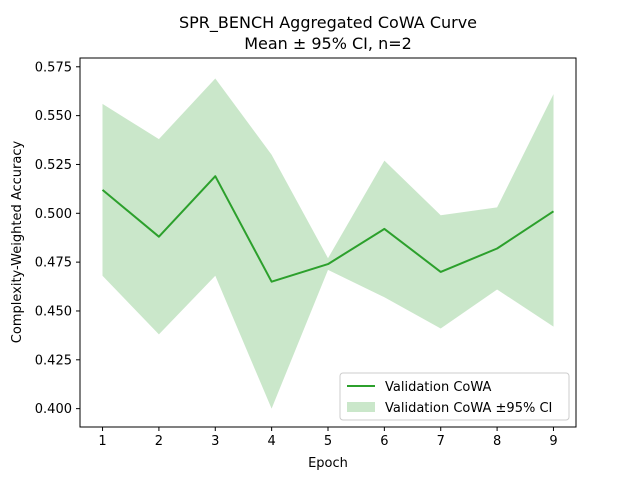 This screenshot has height=480, width=640. What do you see at coordinates (328, 441) in the screenshot?
I see `x-tick-label: 5` at bounding box center [328, 441].